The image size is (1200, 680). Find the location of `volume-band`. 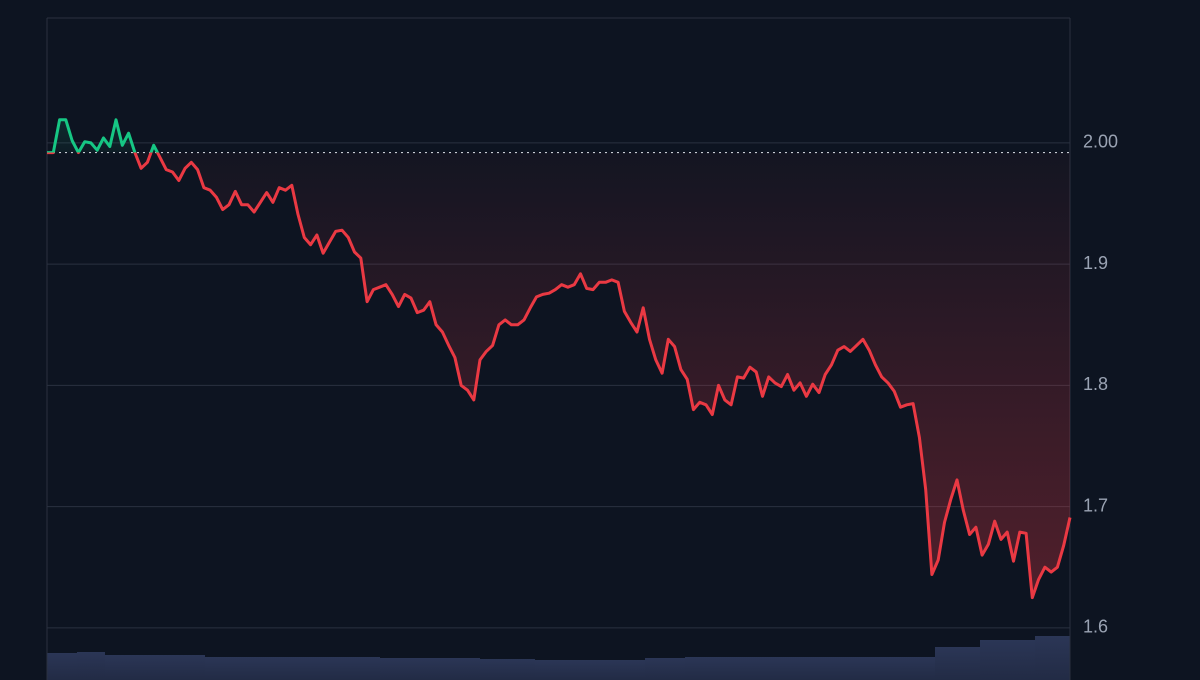

volume-band is located at coordinates (558, 658).